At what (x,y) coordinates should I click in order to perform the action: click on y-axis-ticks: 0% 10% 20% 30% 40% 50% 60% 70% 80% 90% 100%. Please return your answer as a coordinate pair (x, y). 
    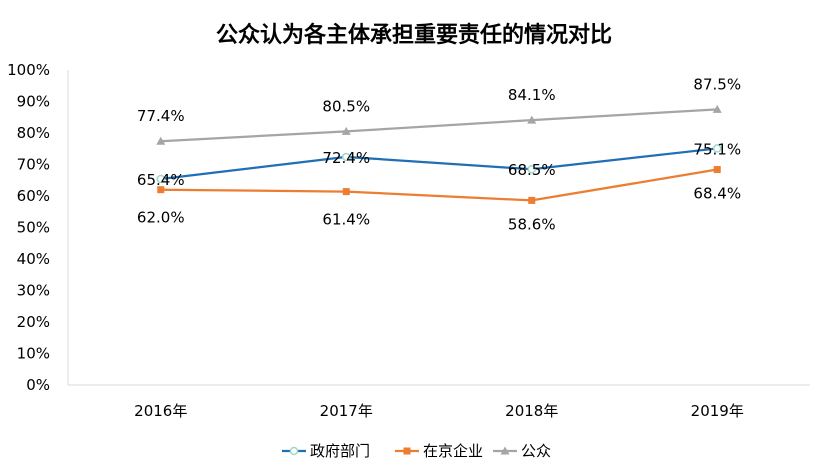
    Looking at the image, I should click on (28, 227).